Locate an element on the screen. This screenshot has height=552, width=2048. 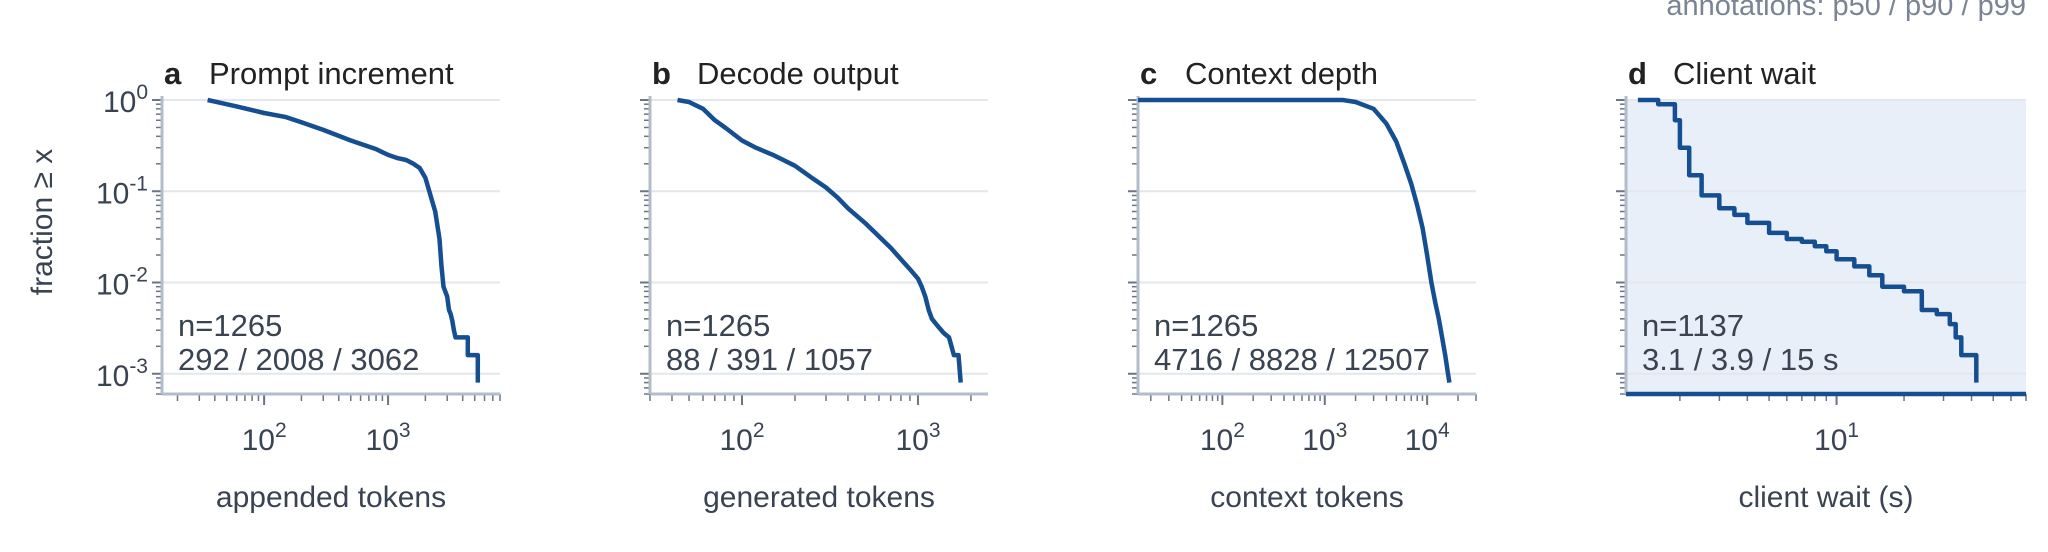
annotation-note: annotations: p50 / p90 / p99 is located at coordinates (1846, 11).